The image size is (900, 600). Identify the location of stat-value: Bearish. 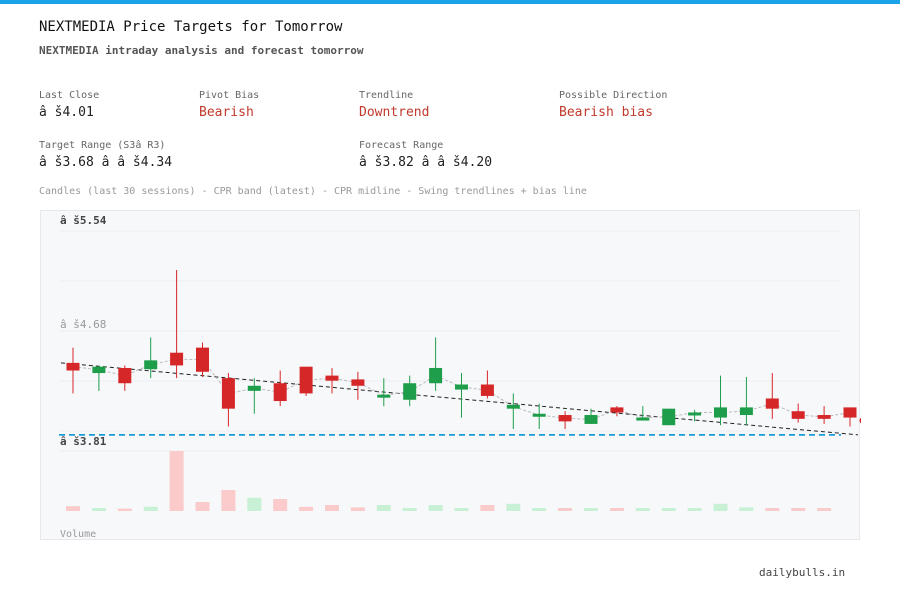
(226, 112).